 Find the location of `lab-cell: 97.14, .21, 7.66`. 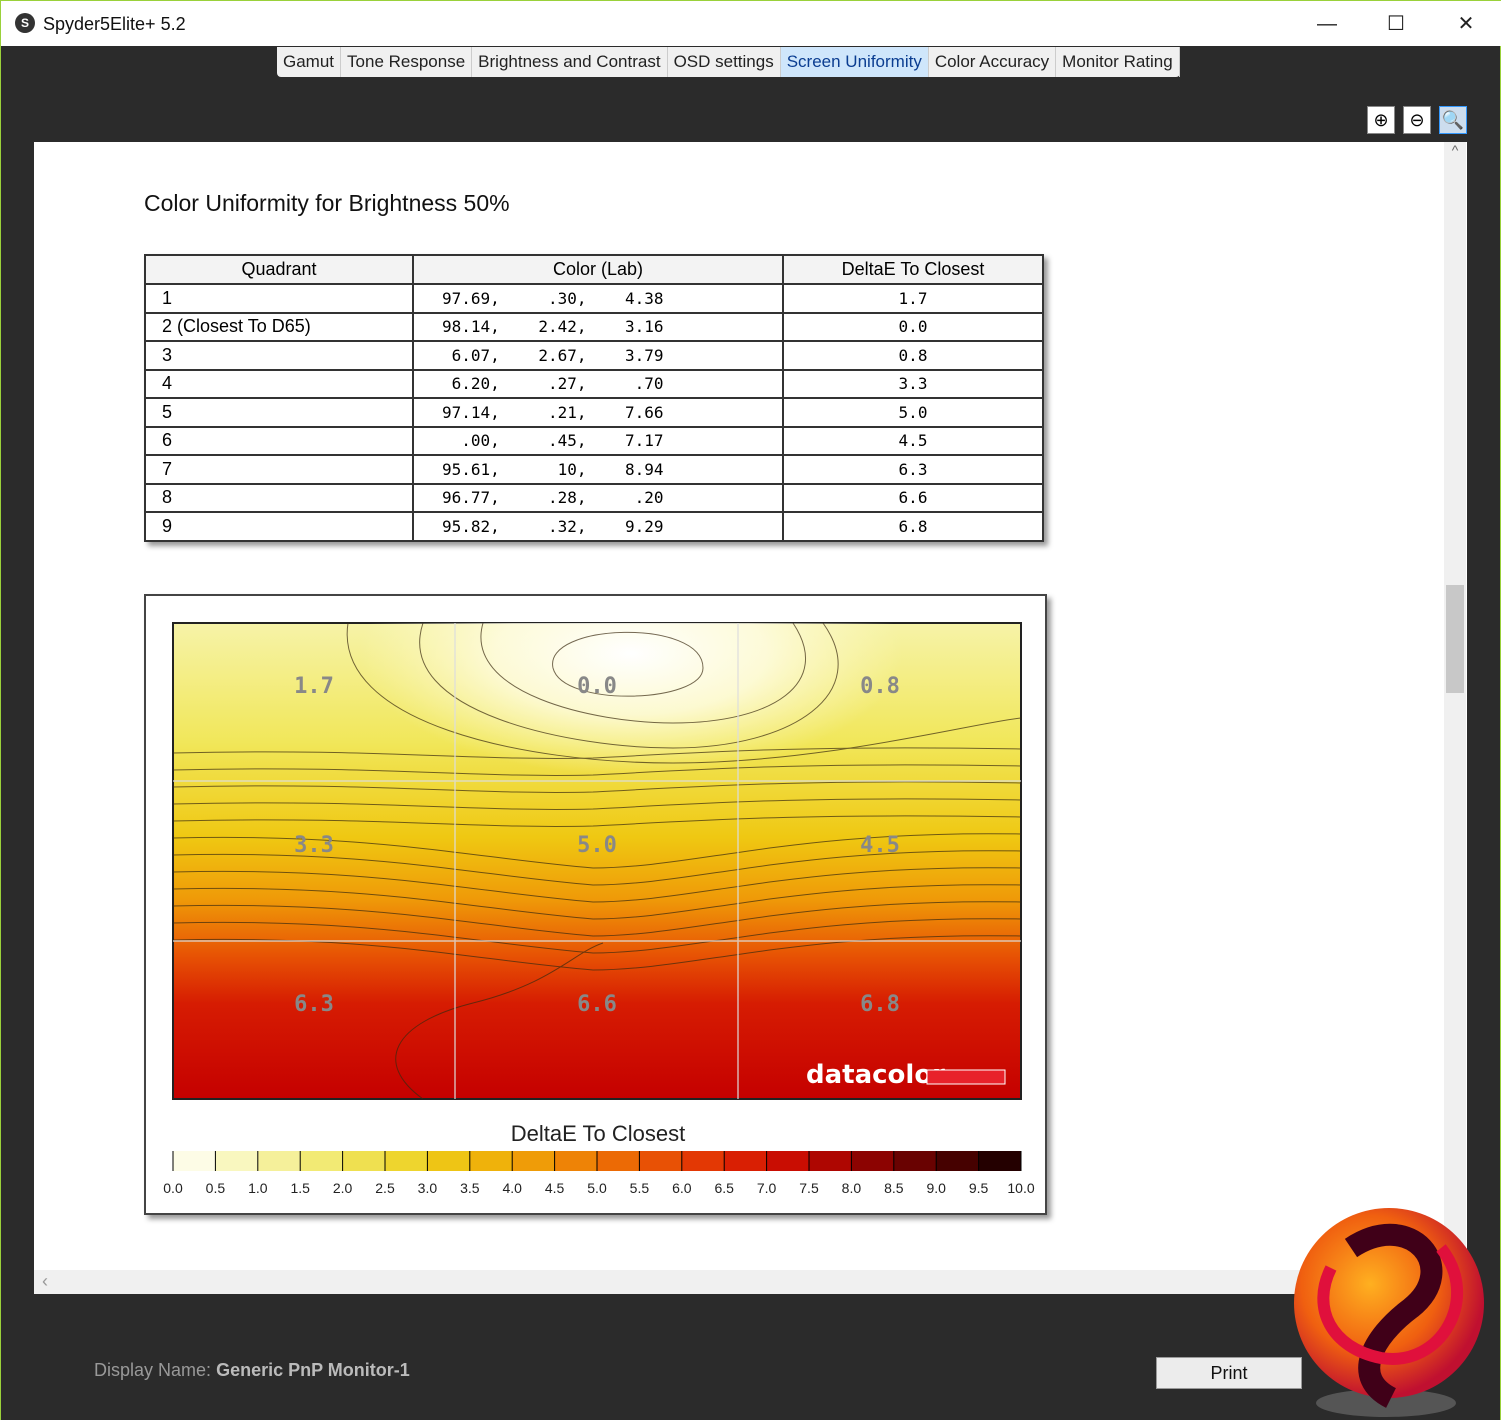

lab-cell: 97.14, .21, 7.66 is located at coordinates (598, 412).